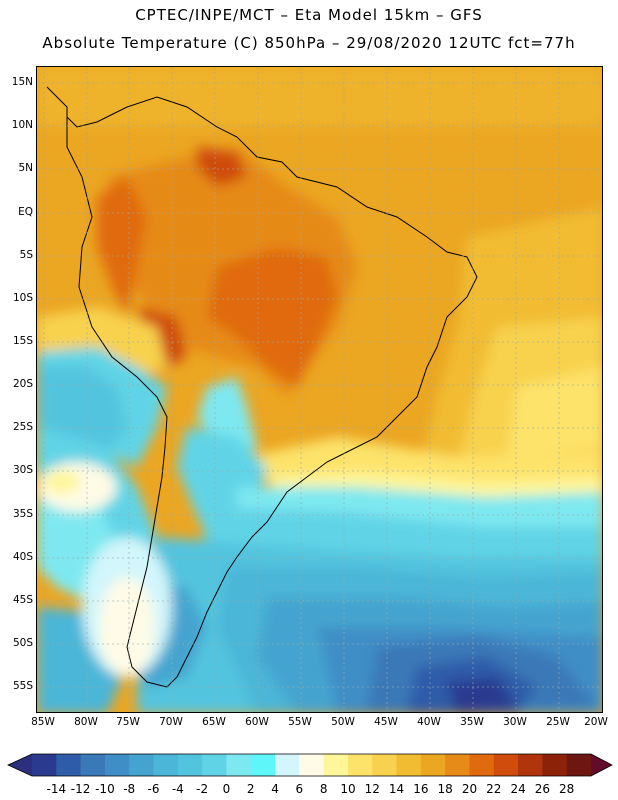 This screenshot has width=618, height=800. Describe the element at coordinates (300, 722) in the screenshot. I see `lon-label: 55W` at that location.